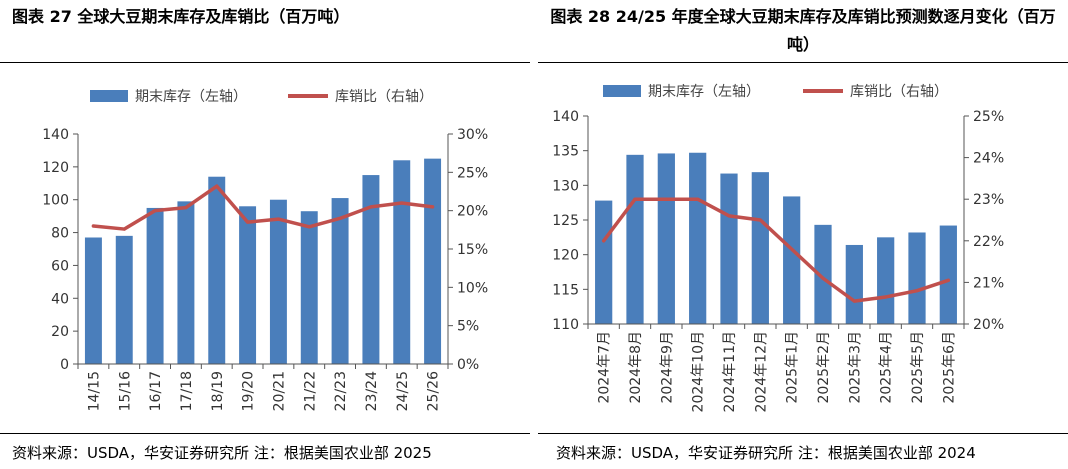 Image resolution: width=1068 pixels, height=469 pixels. Describe the element at coordinates (93, 226) in the screenshot. I see `left-ratio-point-14/15` at that location.